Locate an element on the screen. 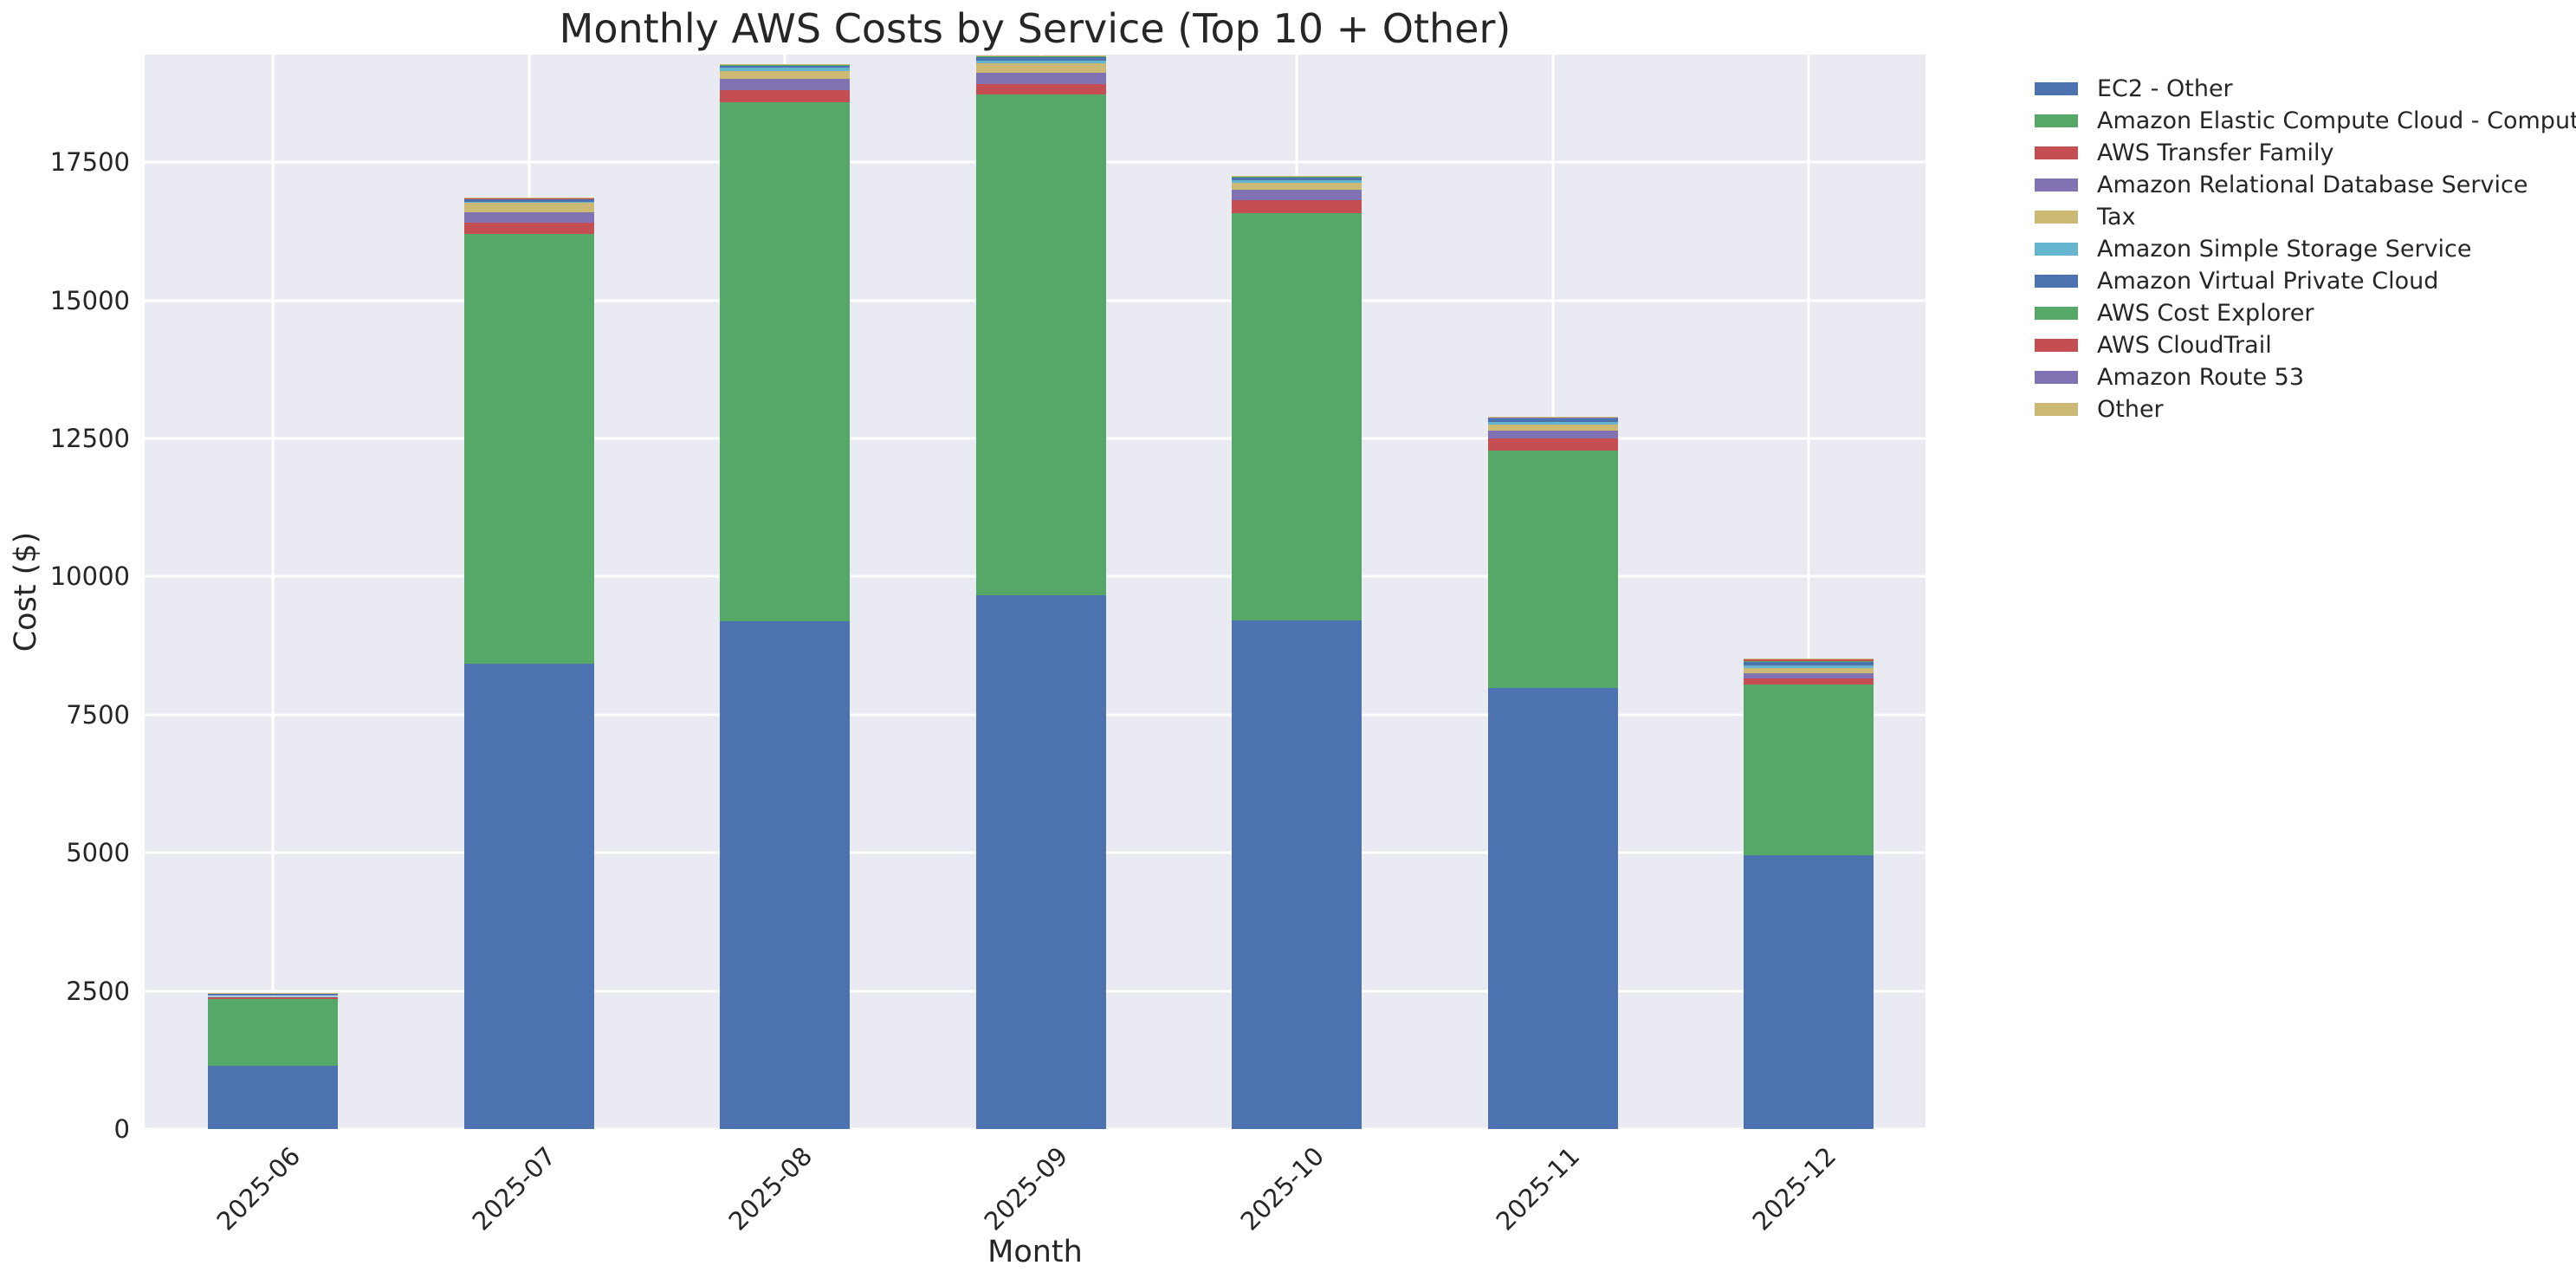 Image resolution: width=2576 pixels, height=1285 pixels. legend-label: Tax is located at coordinates (2116, 217).